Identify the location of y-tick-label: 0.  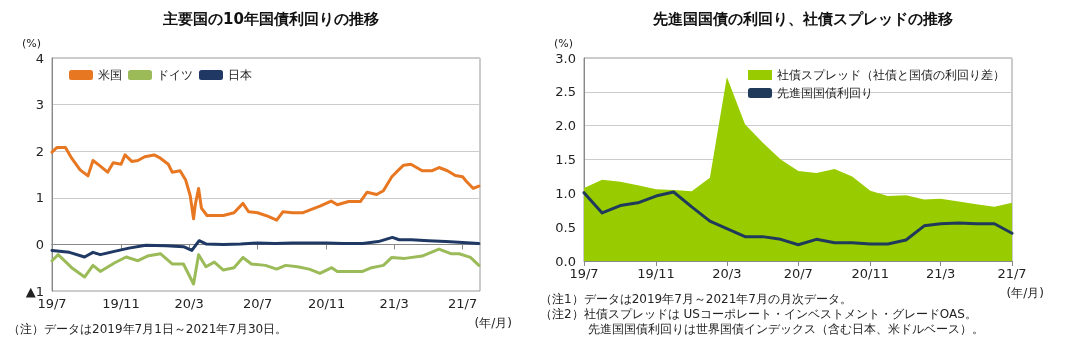
(39, 244).